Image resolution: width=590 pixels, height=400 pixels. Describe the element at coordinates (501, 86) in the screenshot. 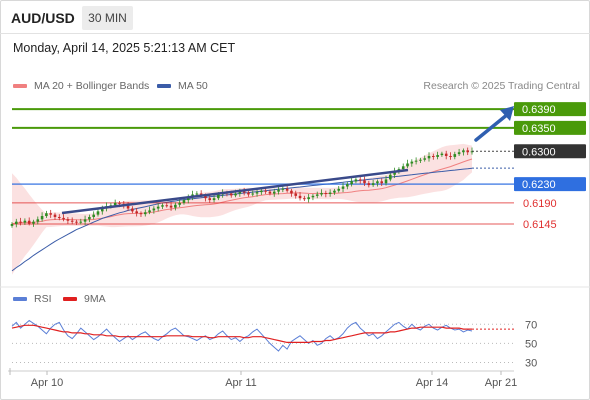

I see `credit: Research © 2025 Trading Central` at that location.